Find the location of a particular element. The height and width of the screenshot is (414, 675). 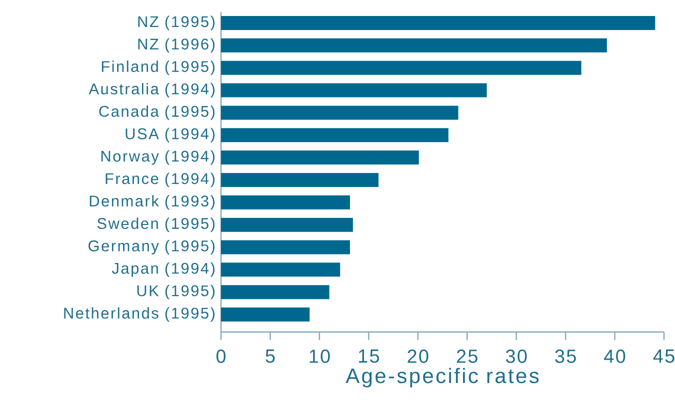

x-tick-label: 45 is located at coordinates (663, 356).